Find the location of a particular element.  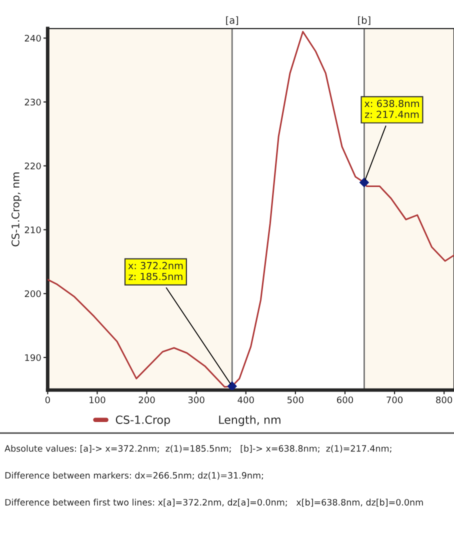

x-axis-title: Length, nm is located at coordinates (249, 420).